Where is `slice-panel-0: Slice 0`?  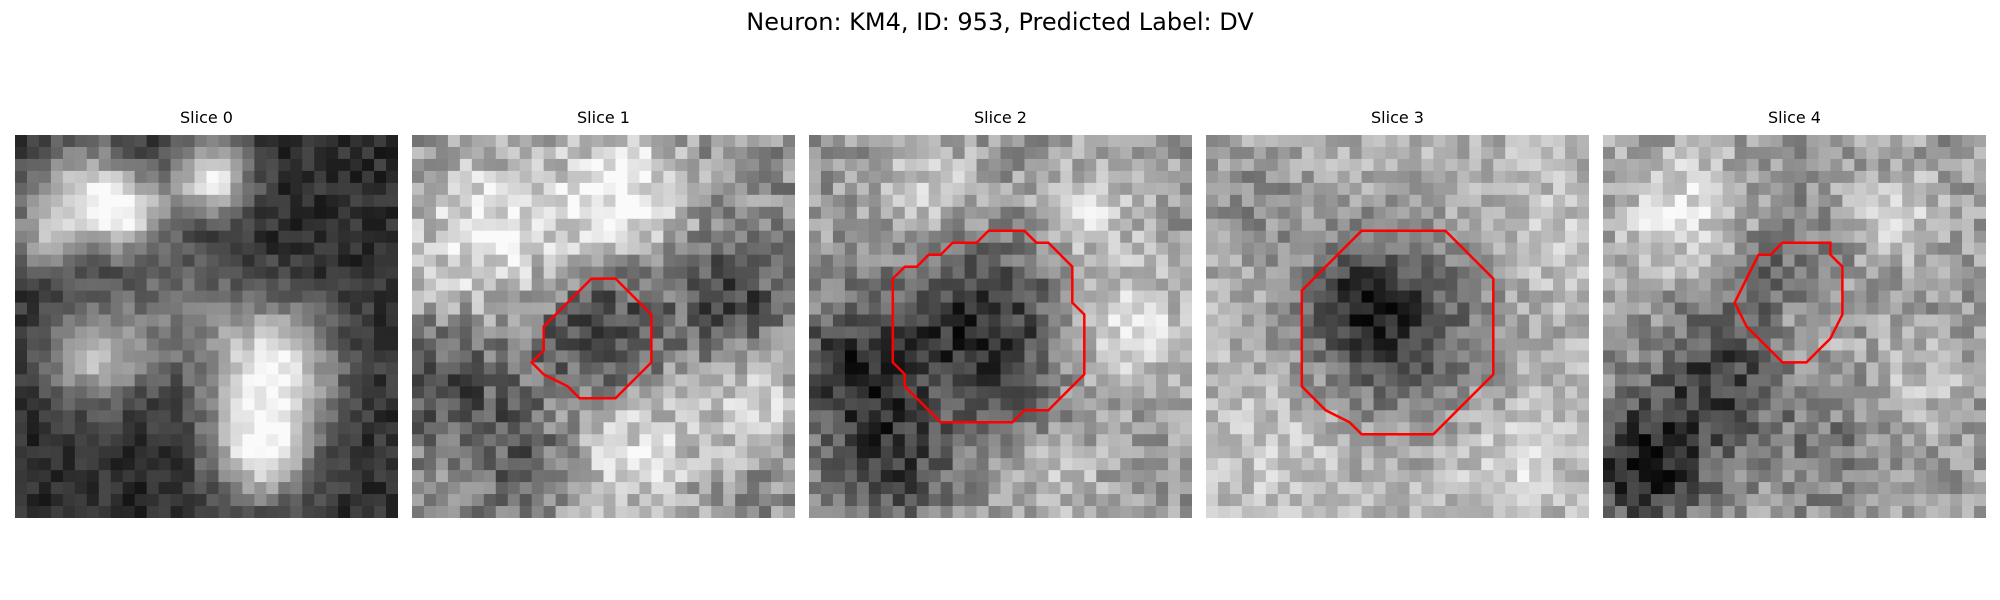 slice-panel-0: Slice 0 is located at coordinates (206, 314).